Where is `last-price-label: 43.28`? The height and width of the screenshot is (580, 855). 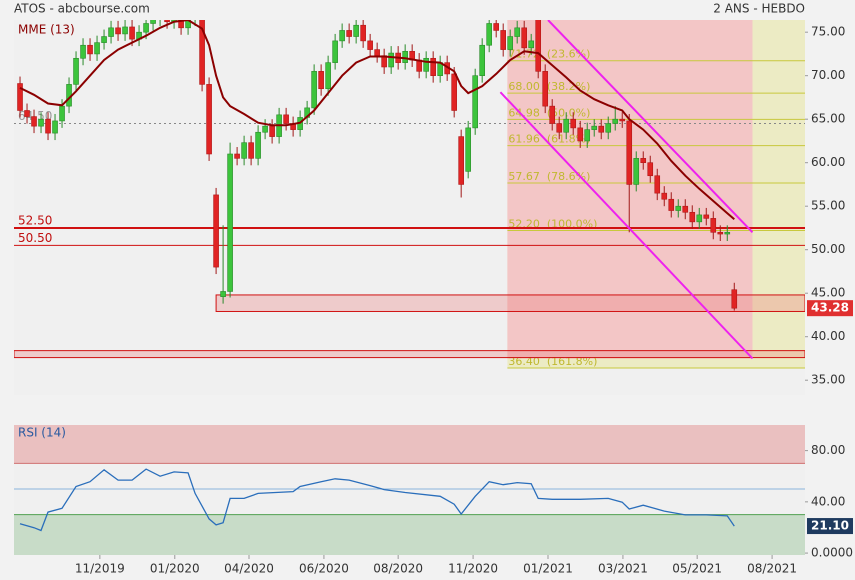
last-price-label: 43.28 is located at coordinates (830, 308).